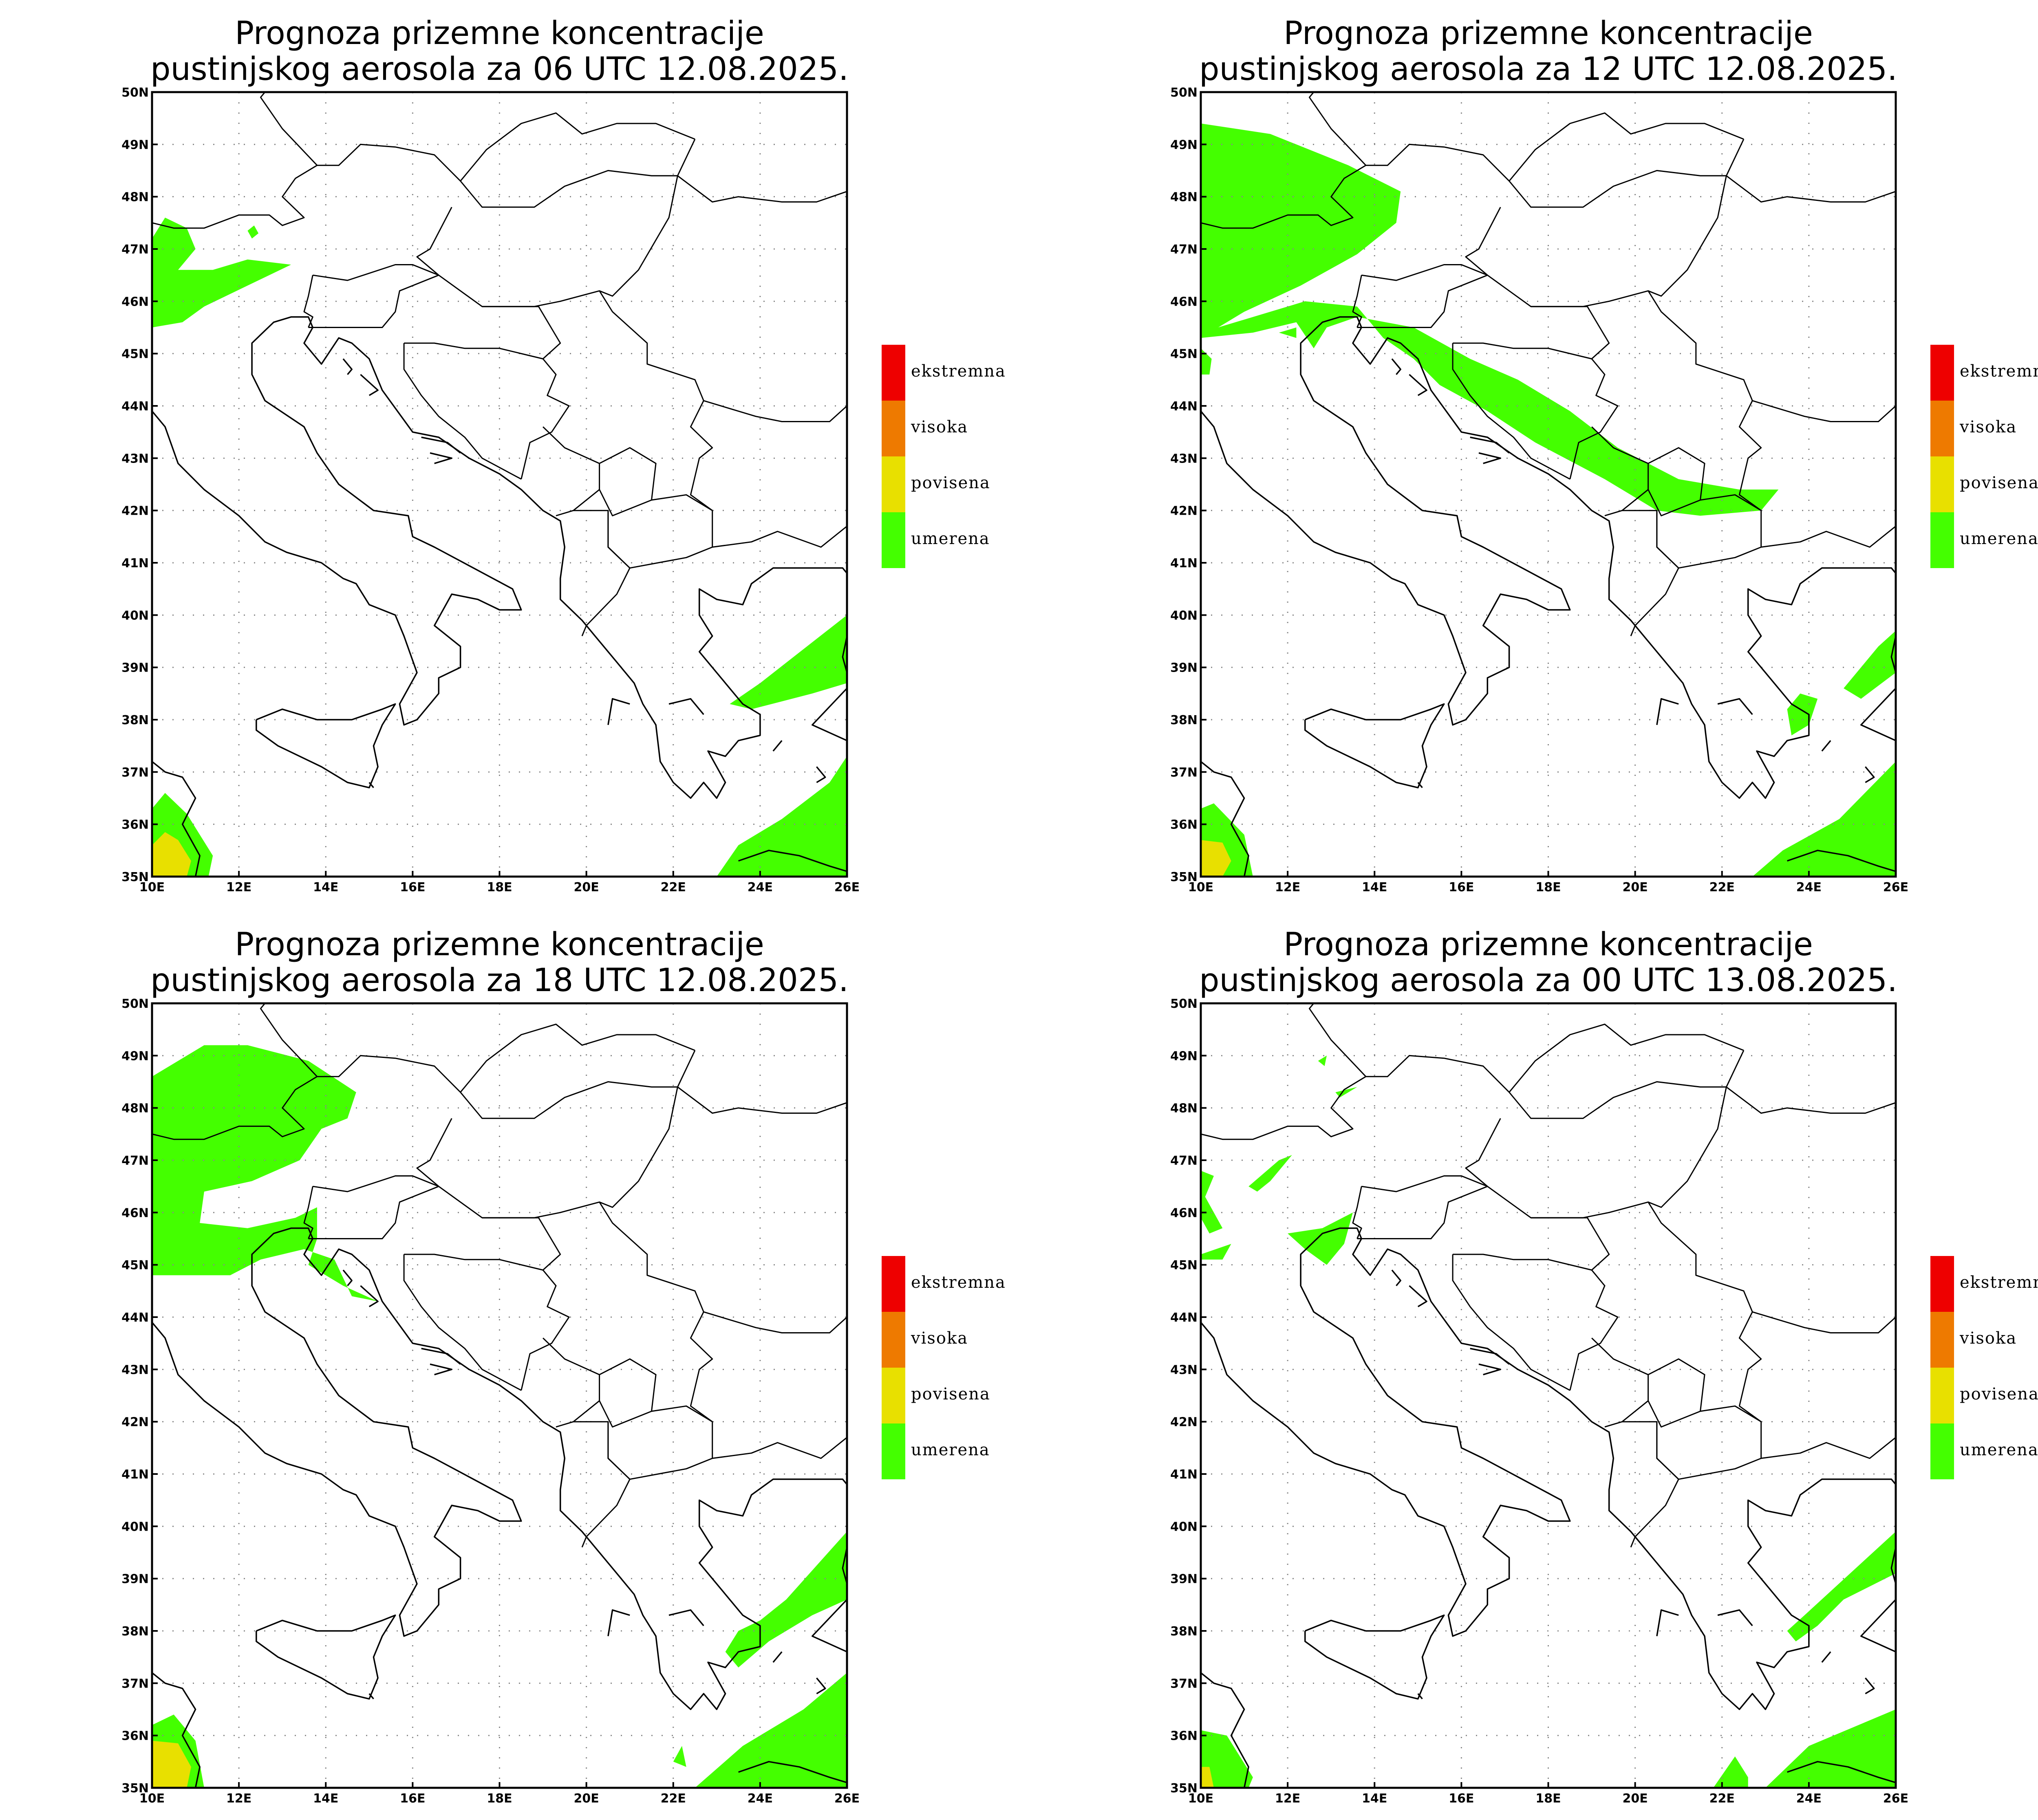 This screenshot has width=2038, height=1820. Describe the element at coordinates (172, 854) in the screenshot. I see `region-povisena` at that location.